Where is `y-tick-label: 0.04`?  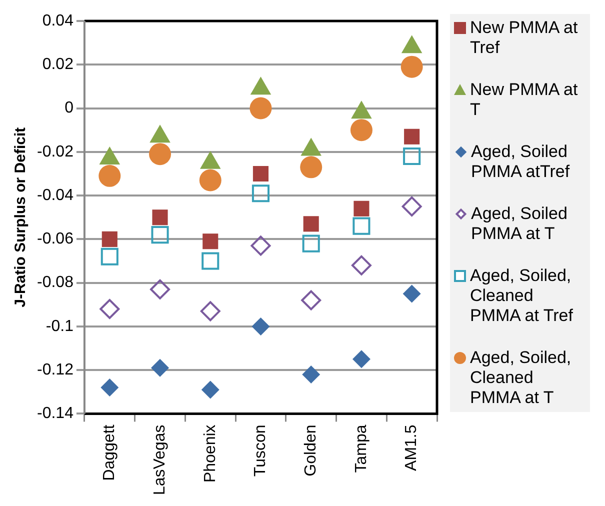 y-tick-label: 0.04 is located at coordinates (58, 21).